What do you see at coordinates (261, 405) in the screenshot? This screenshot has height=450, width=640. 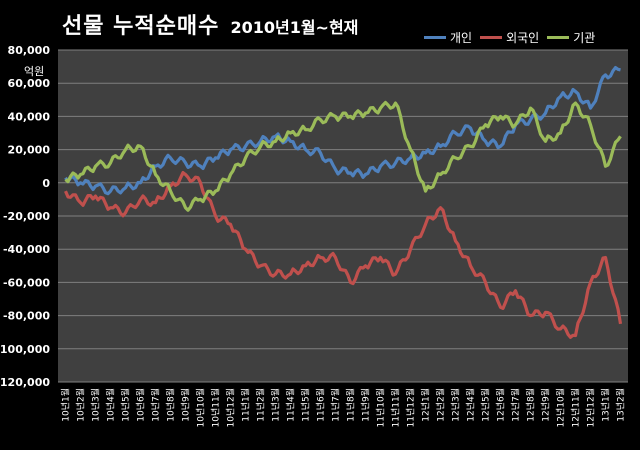 I see `x-tick-label: 11년2월` at bounding box center [261, 405].